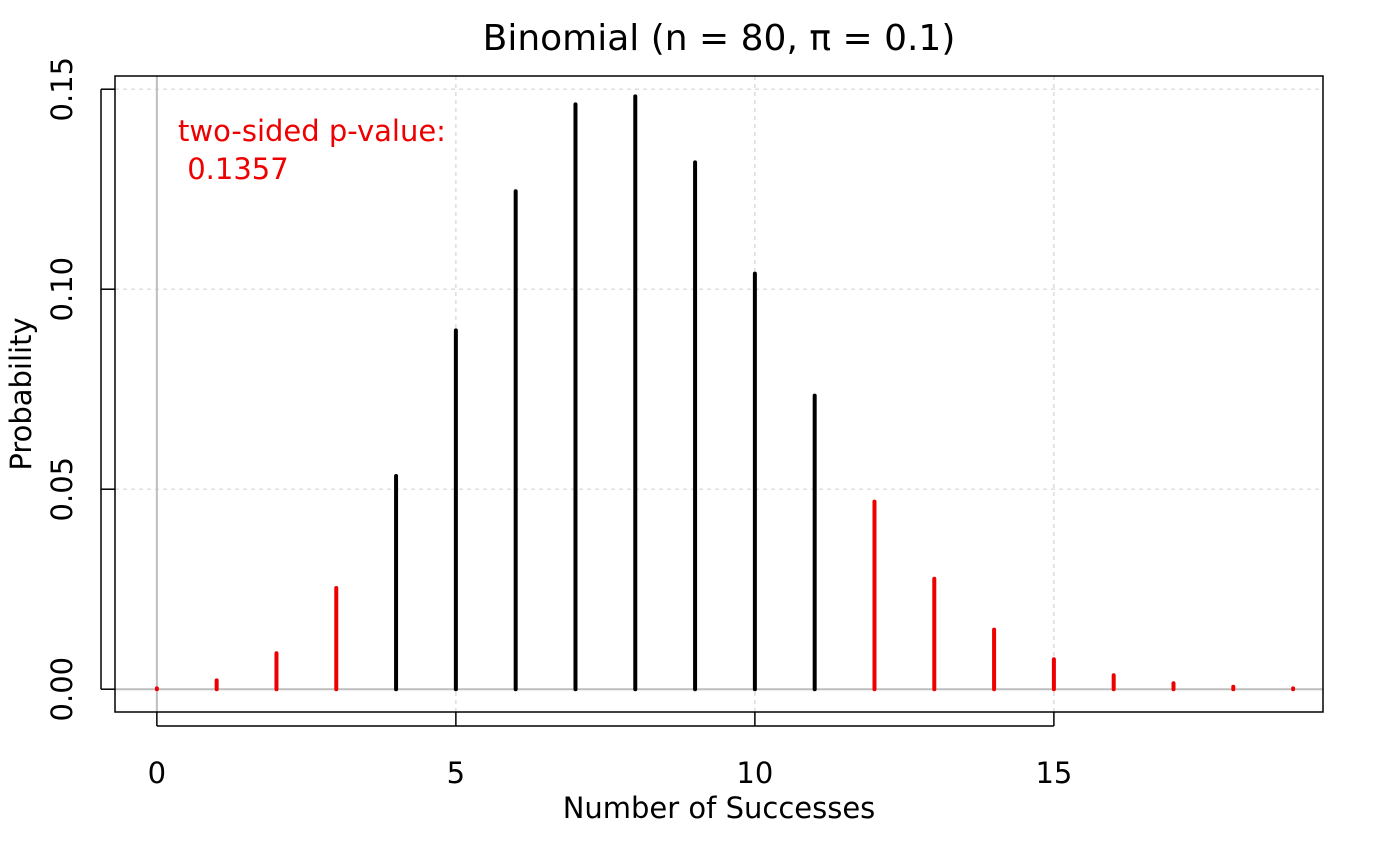 Image resolution: width=1400 pixels, height=866 pixels. What do you see at coordinates (1053, 773) in the screenshot?
I see `x-tick-label: 15` at bounding box center [1053, 773].